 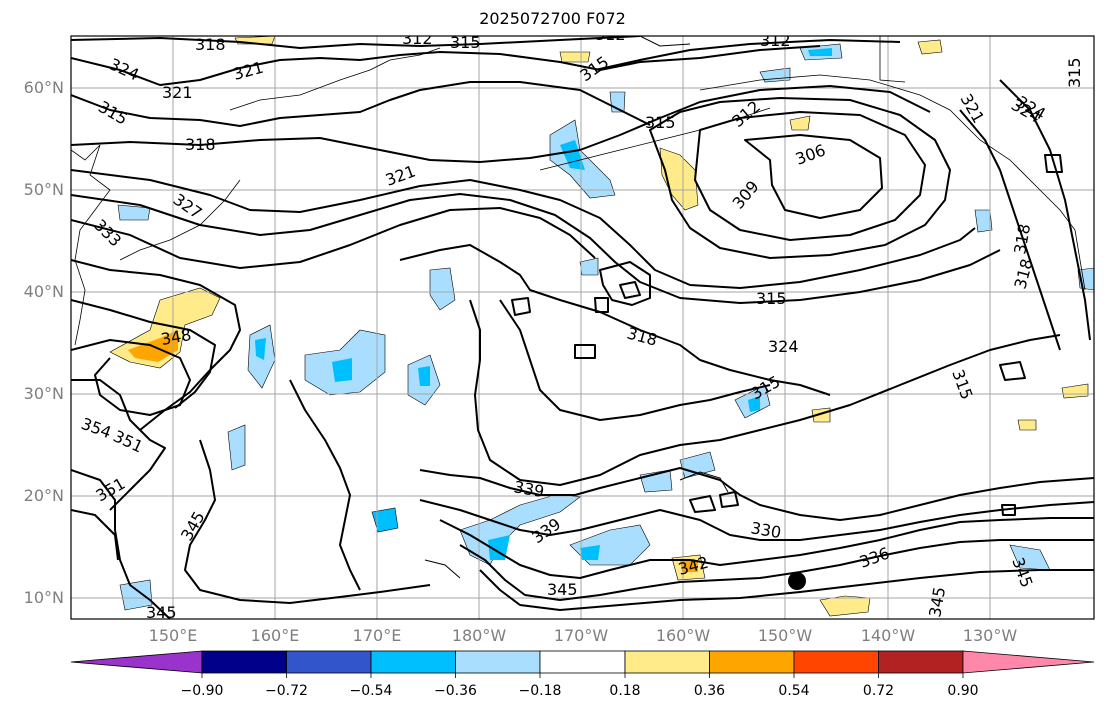 I want to click on contour-label: 309, so click(x=746, y=195).